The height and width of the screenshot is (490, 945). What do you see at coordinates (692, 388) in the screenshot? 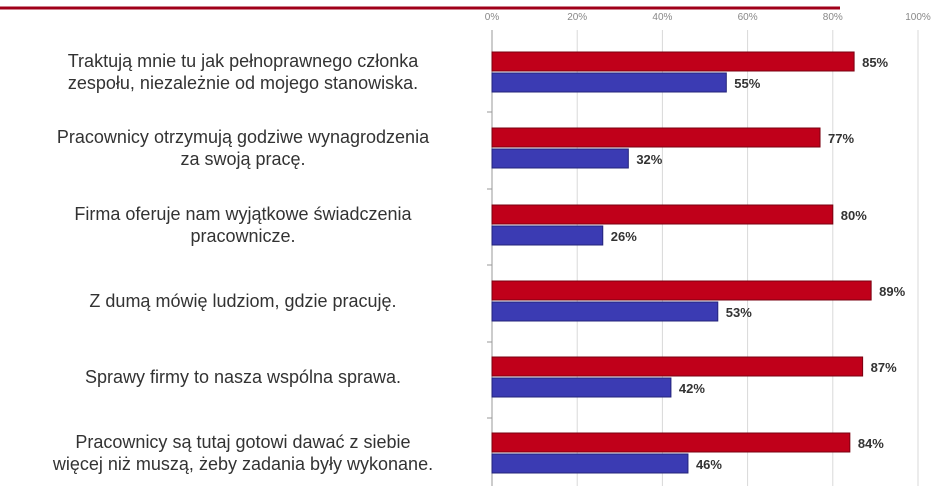
I see `data-label: 42%` at bounding box center [692, 388].